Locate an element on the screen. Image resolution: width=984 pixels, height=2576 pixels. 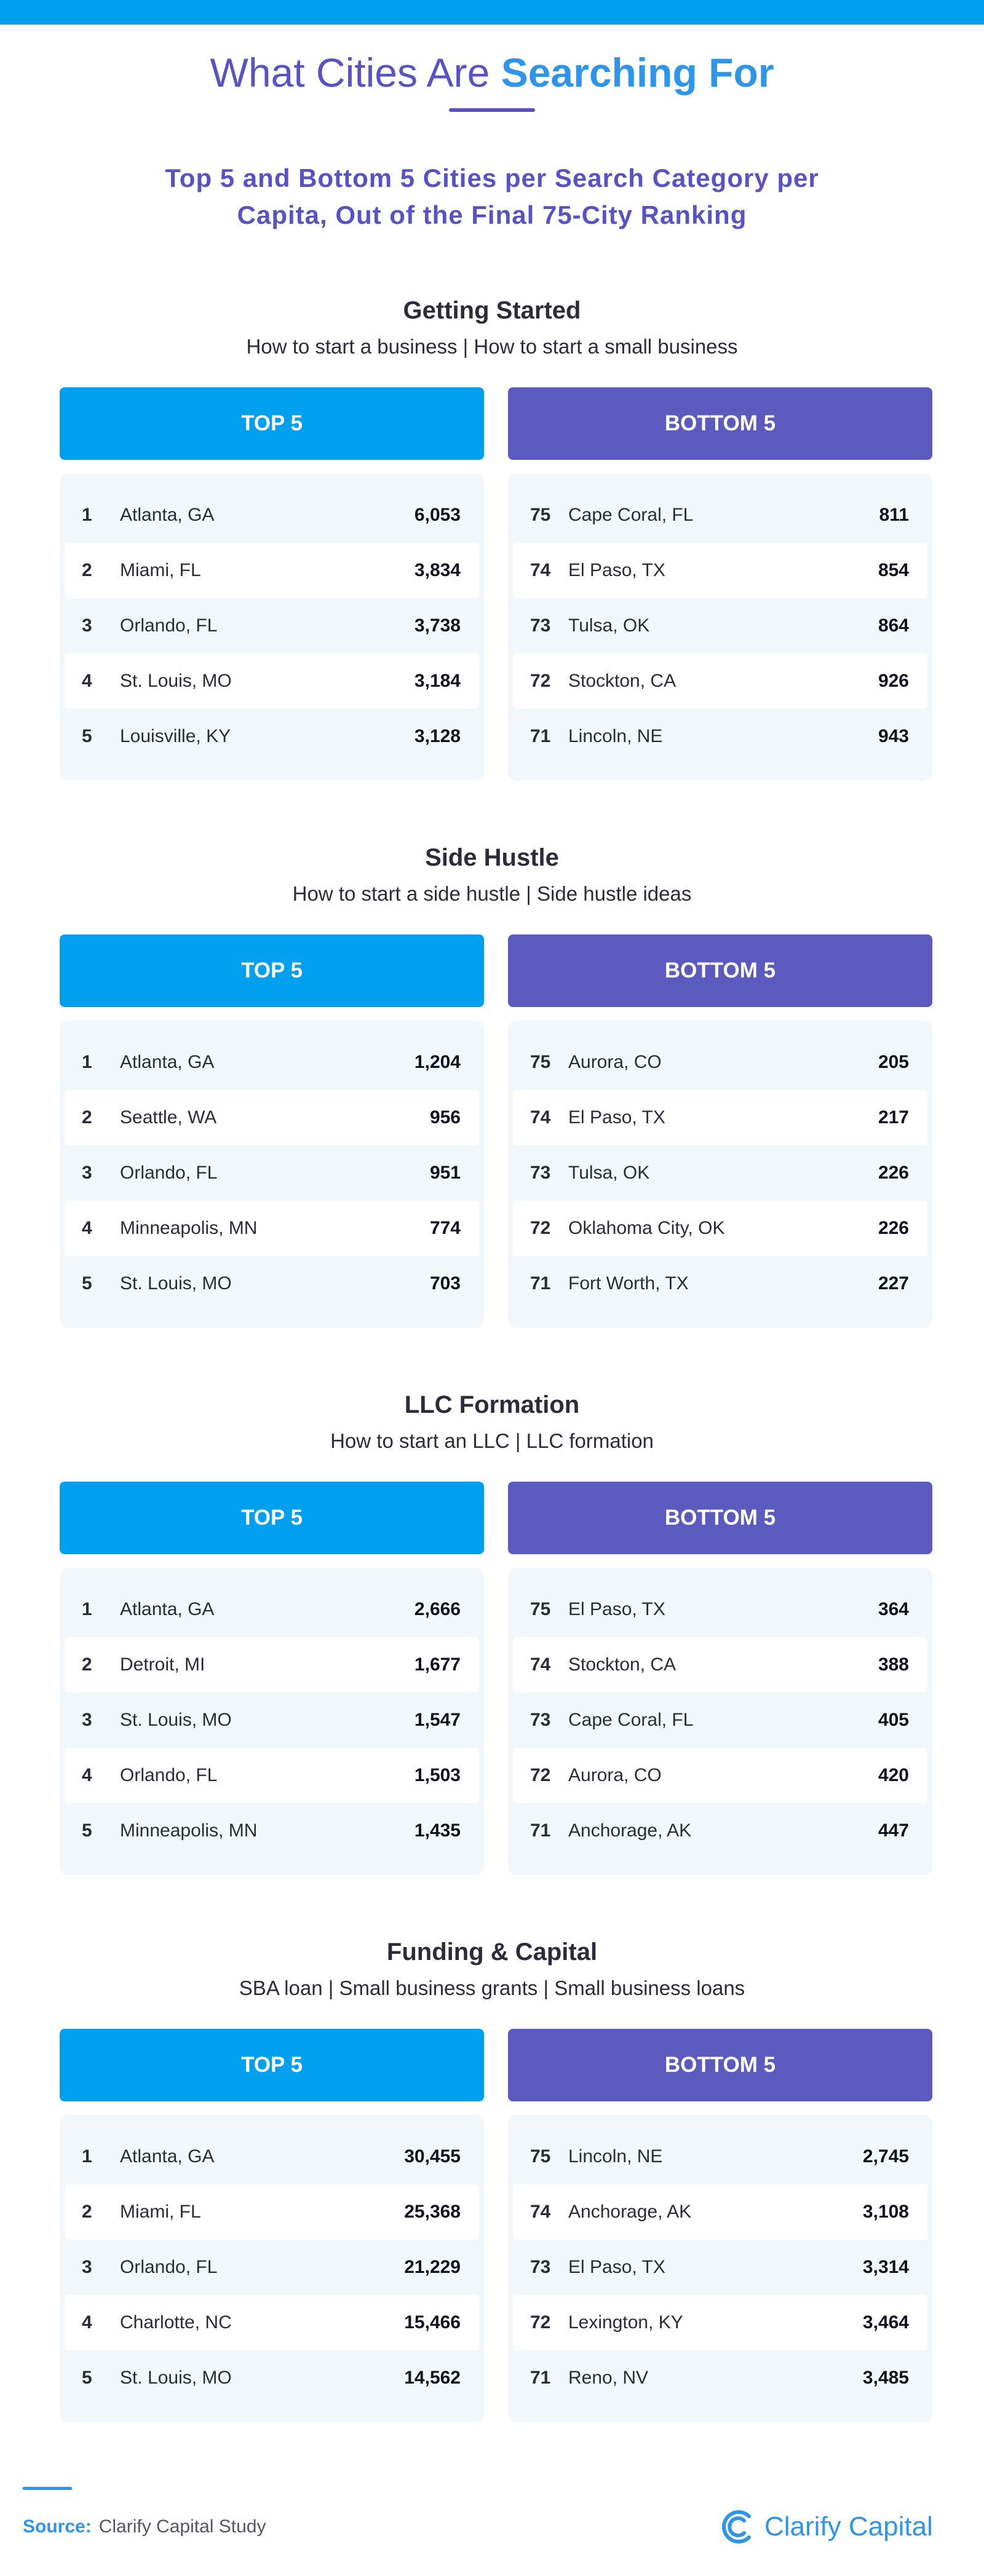
city-name: Tulsa, OK is located at coordinates (609, 625).